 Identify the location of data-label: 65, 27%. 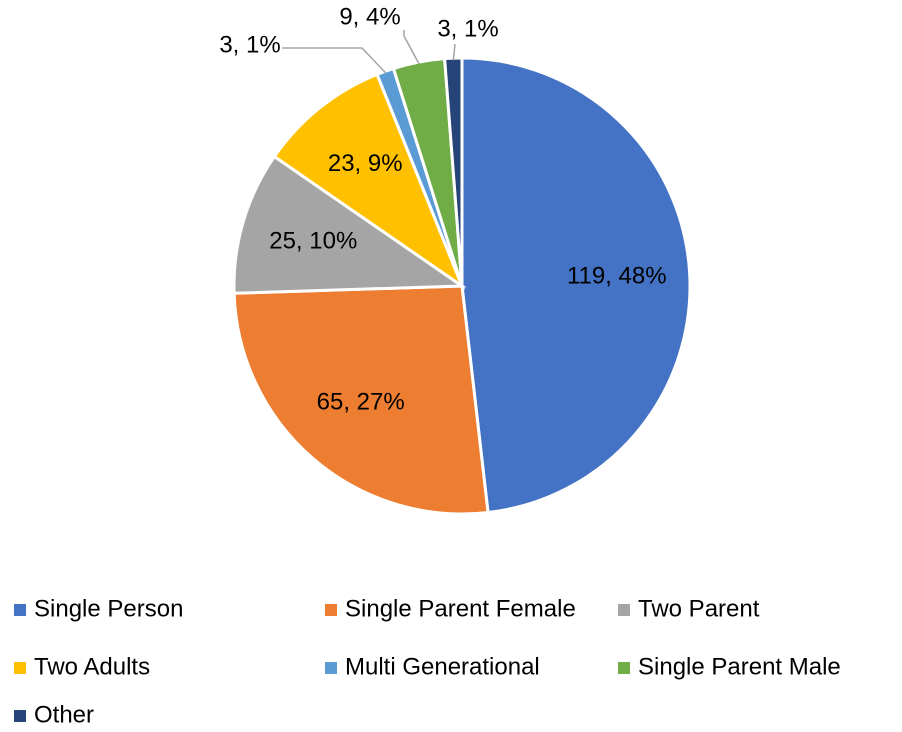
(361, 402).